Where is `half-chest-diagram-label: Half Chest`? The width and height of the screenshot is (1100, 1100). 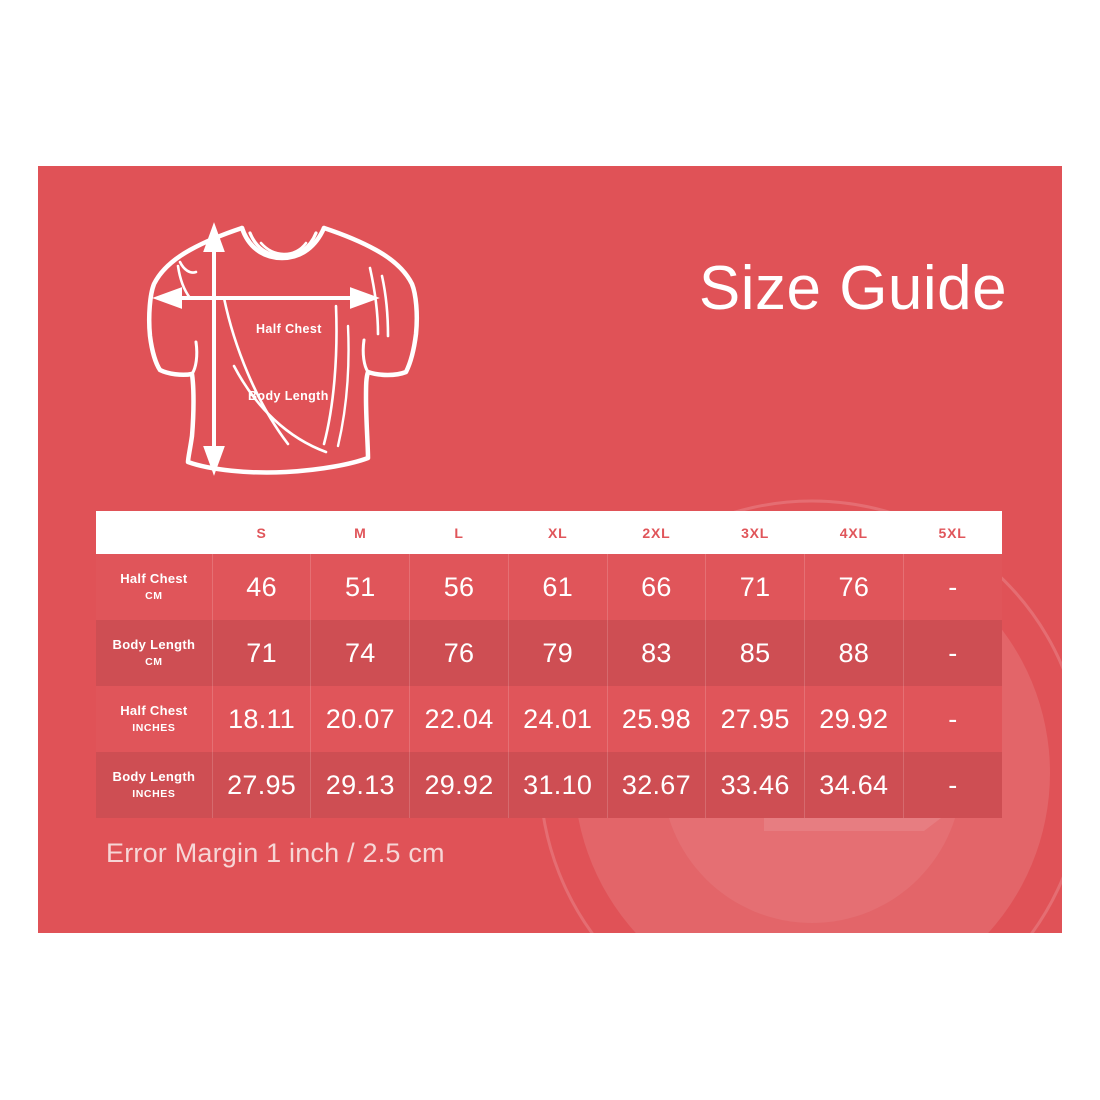
half-chest-diagram-label: Half Chest is located at coordinates (289, 329).